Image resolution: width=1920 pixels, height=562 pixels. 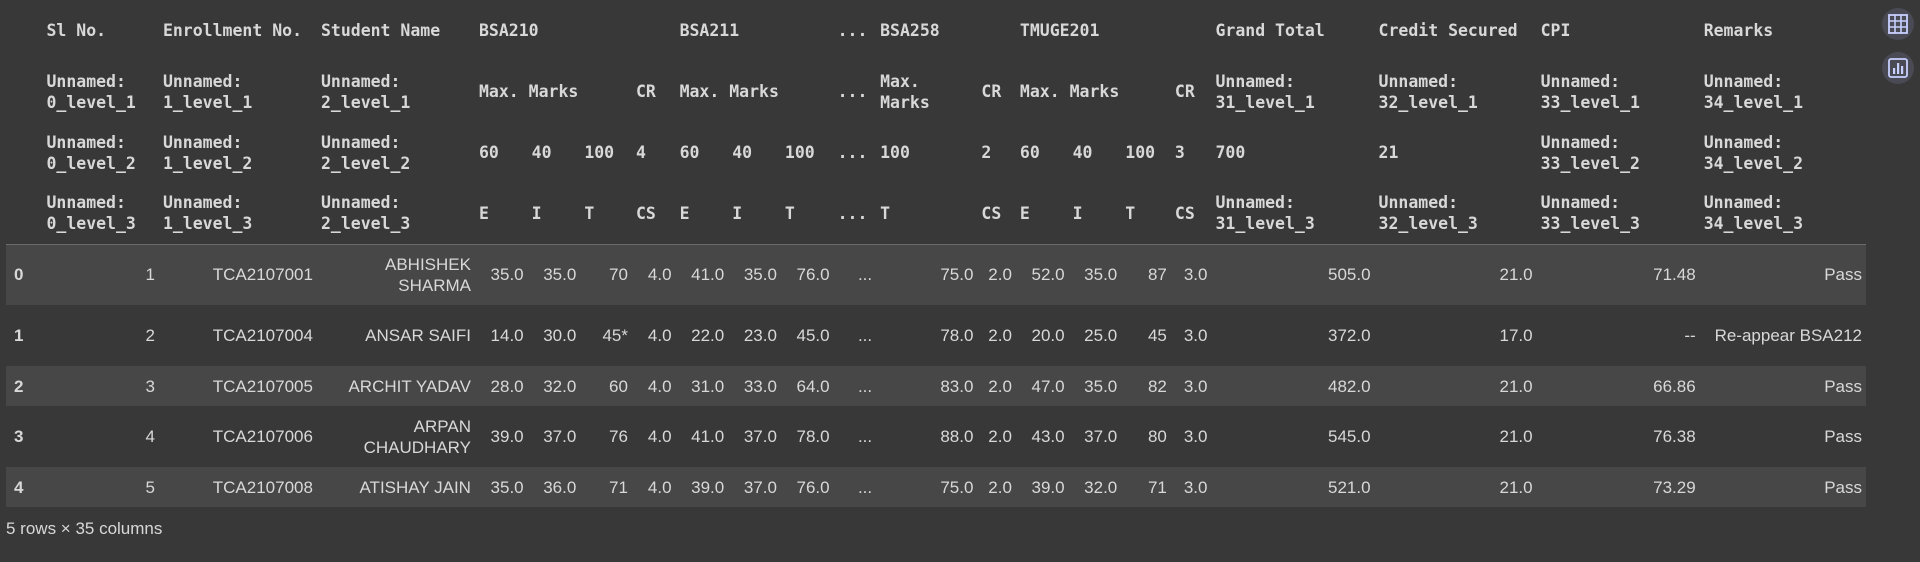 What do you see at coordinates (957, 275) in the screenshot?
I see `table-cell: 75.0` at bounding box center [957, 275].